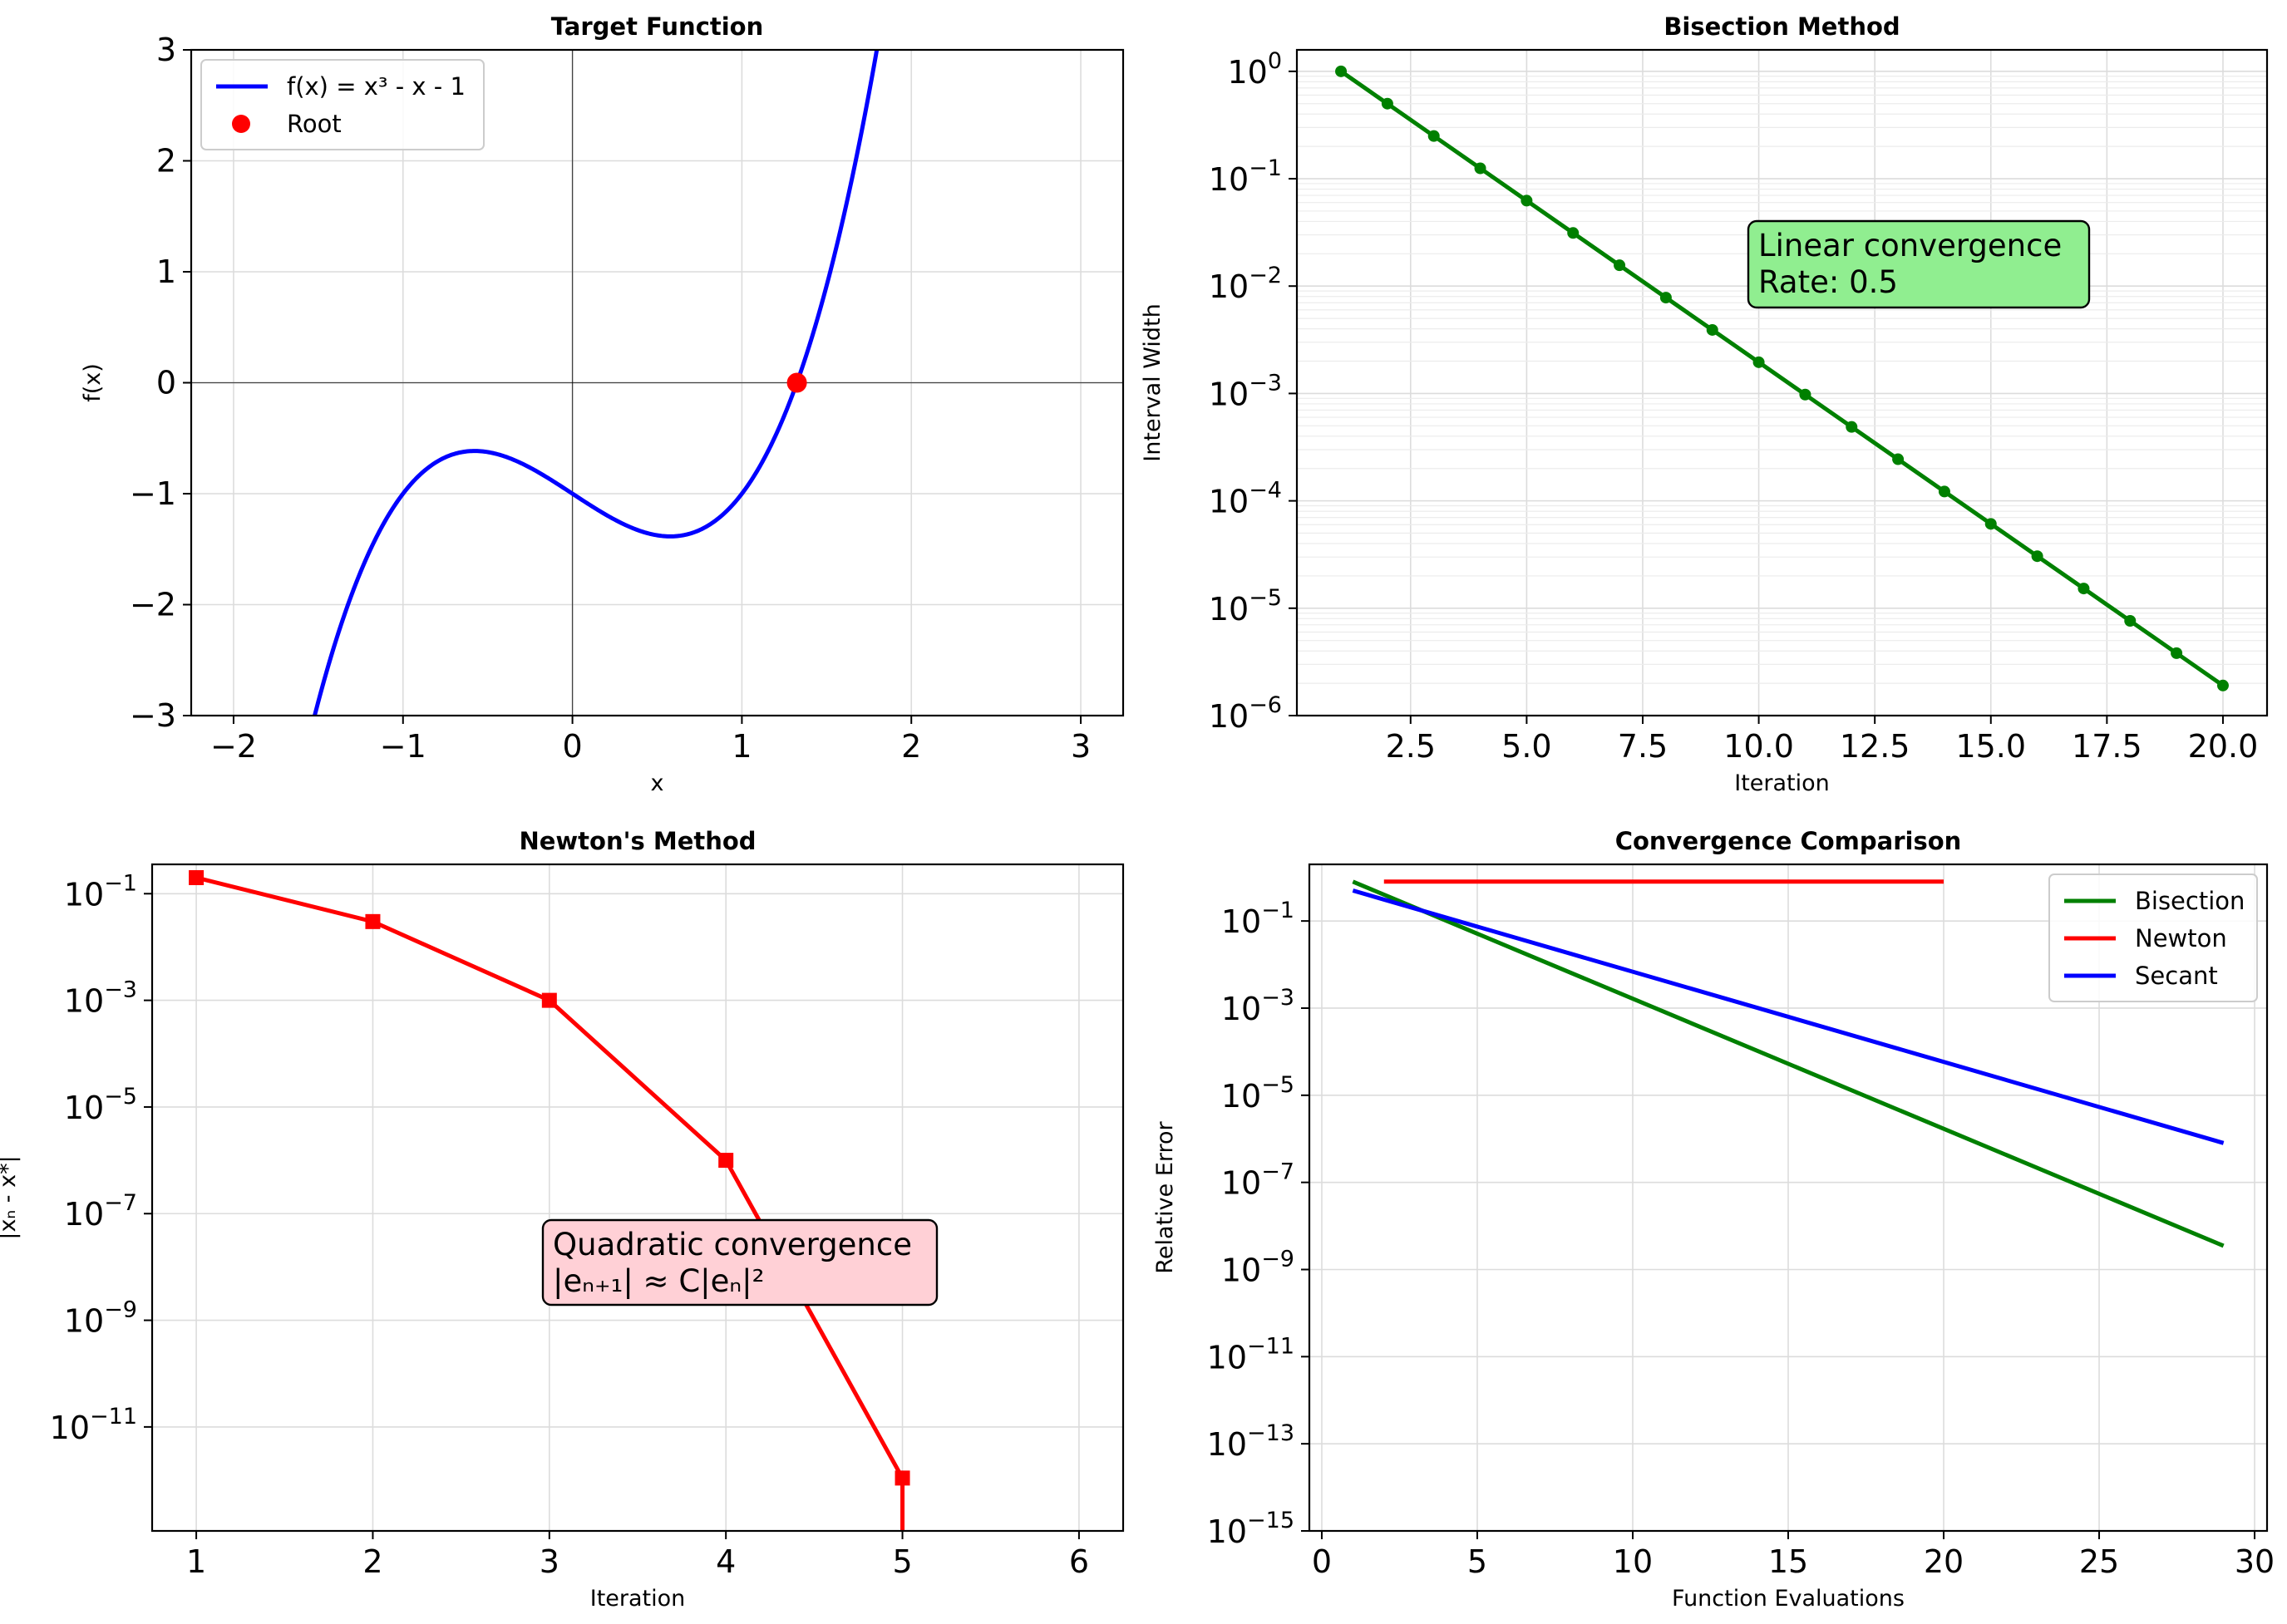  Describe the element at coordinates (732, 1244) in the screenshot. I see `annotation-text: Quadratic convergence` at that location.